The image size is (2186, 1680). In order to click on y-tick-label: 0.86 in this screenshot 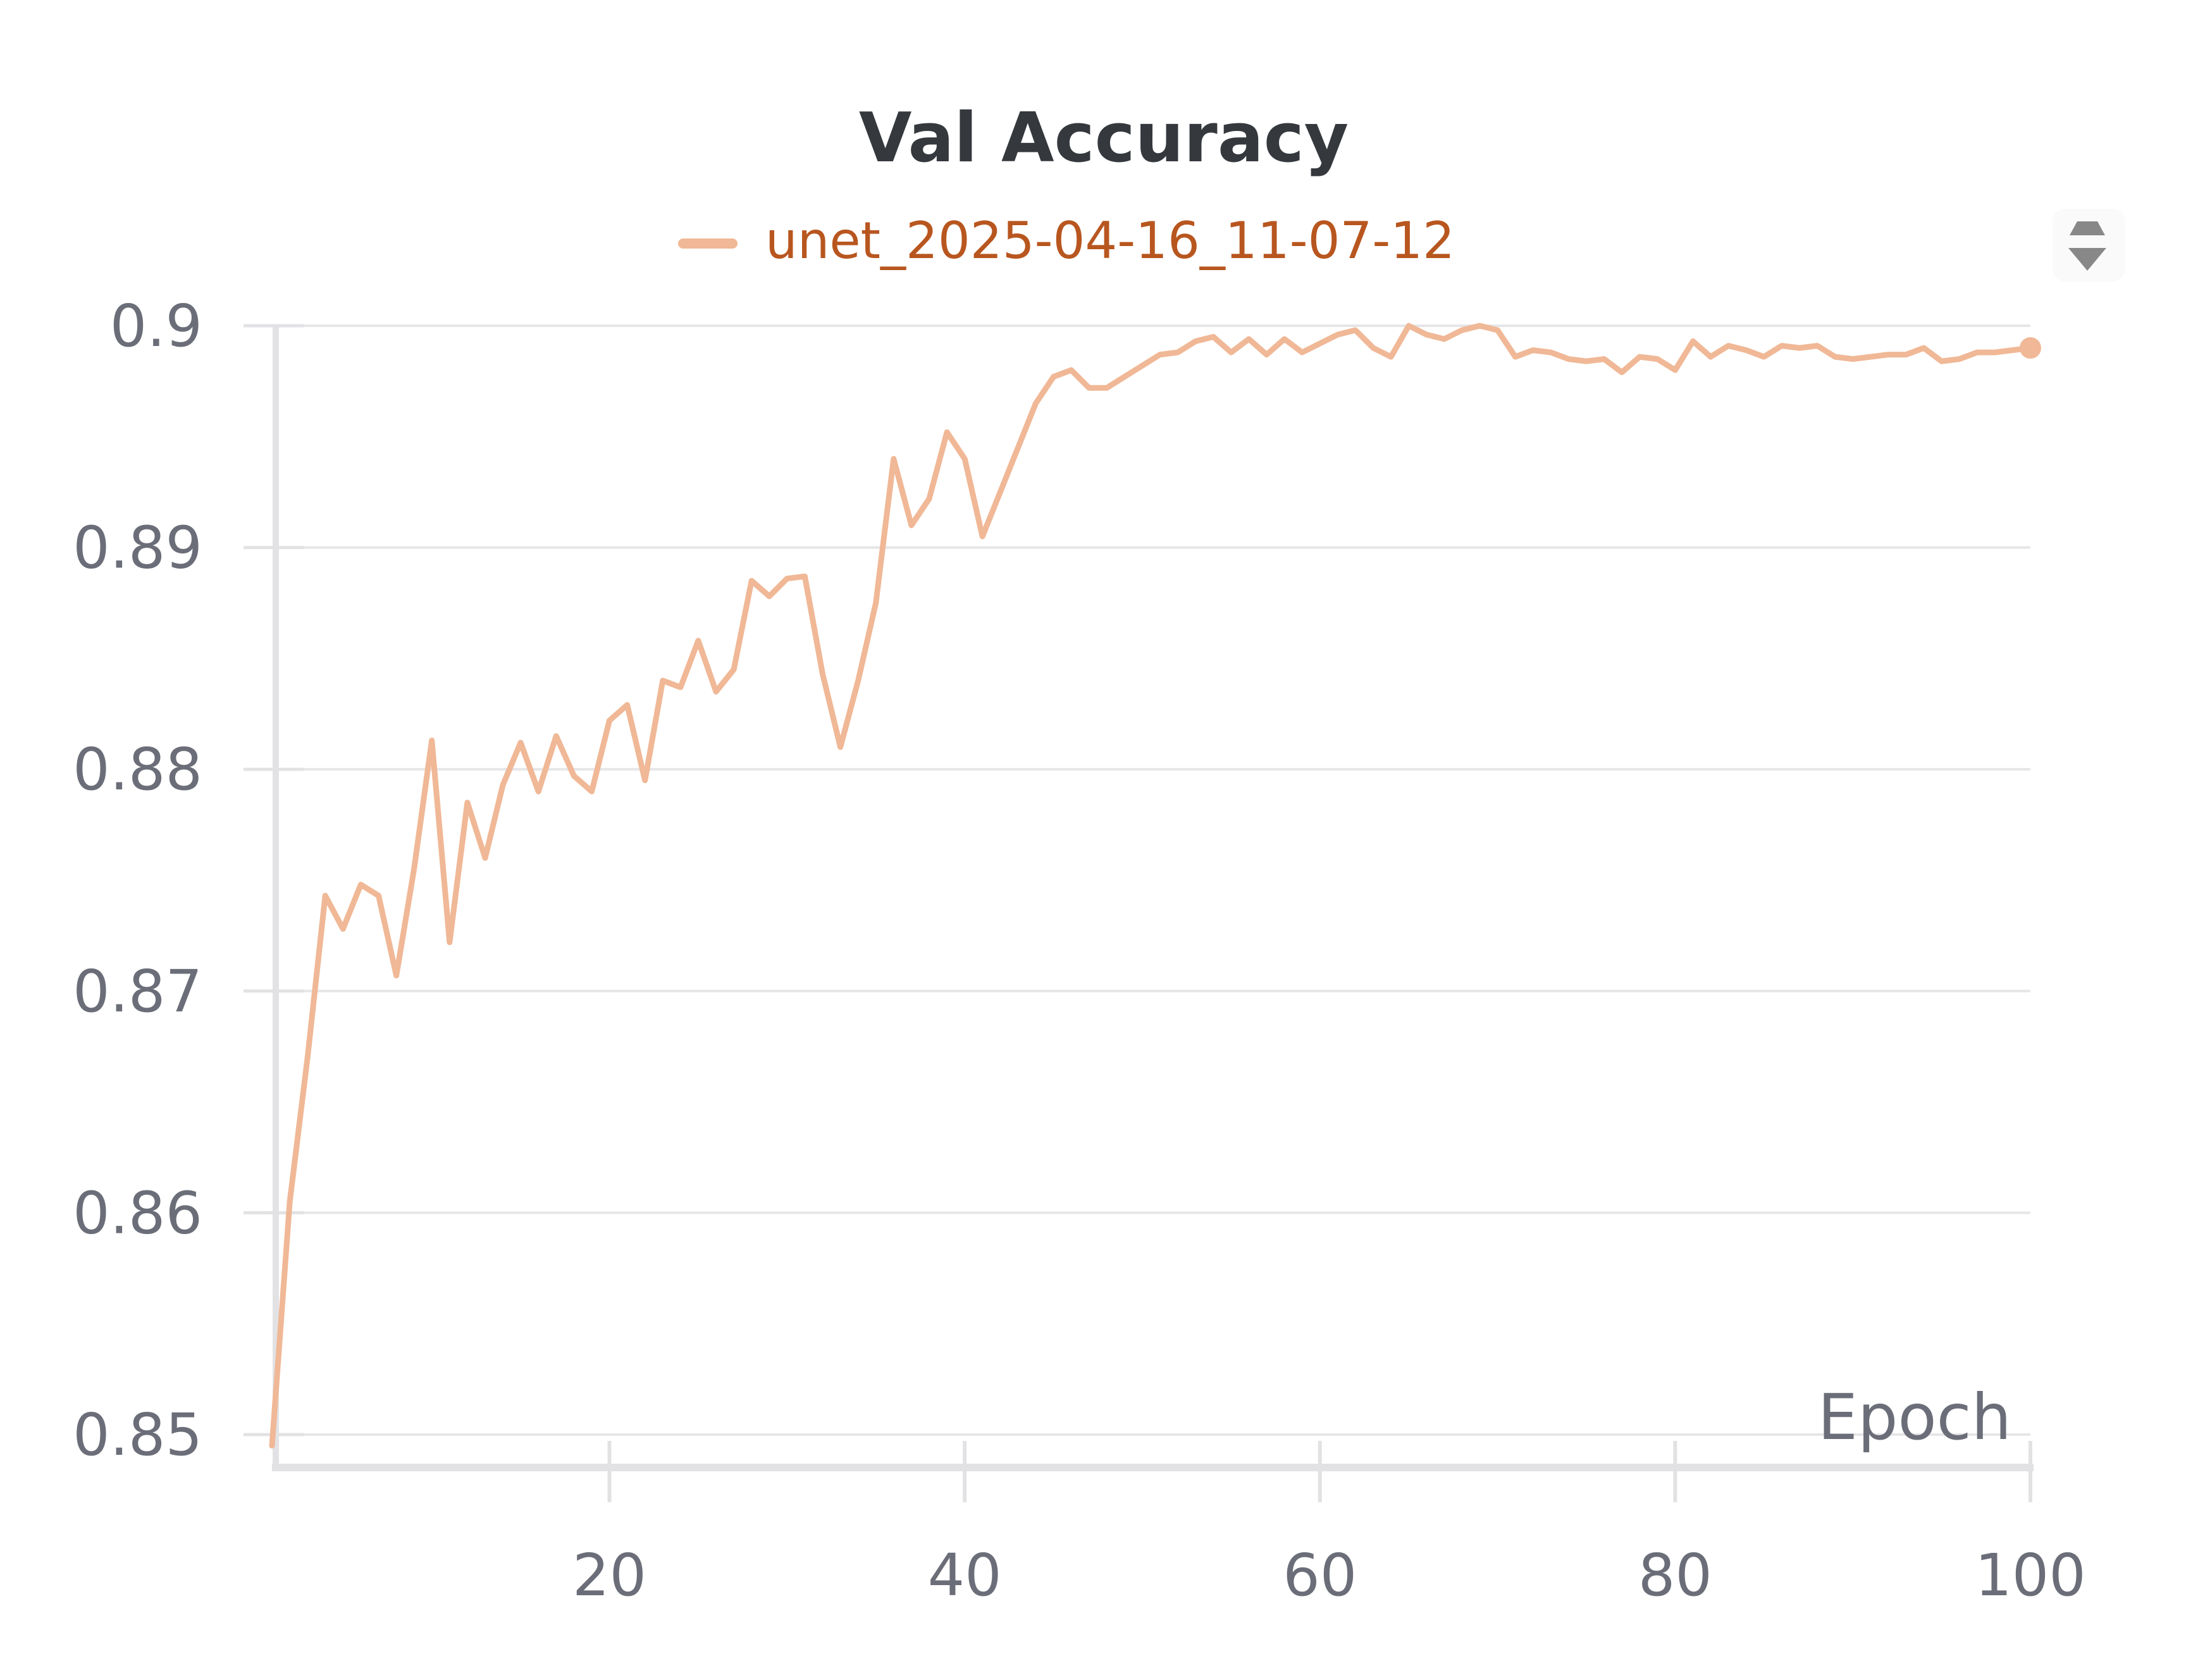, I will do `click(137, 1213)`.